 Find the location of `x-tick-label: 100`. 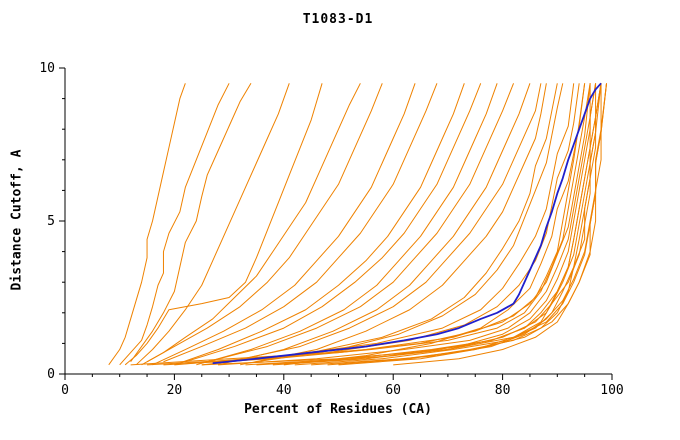

x-tick-label: 100 is located at coordinates (611, 390).